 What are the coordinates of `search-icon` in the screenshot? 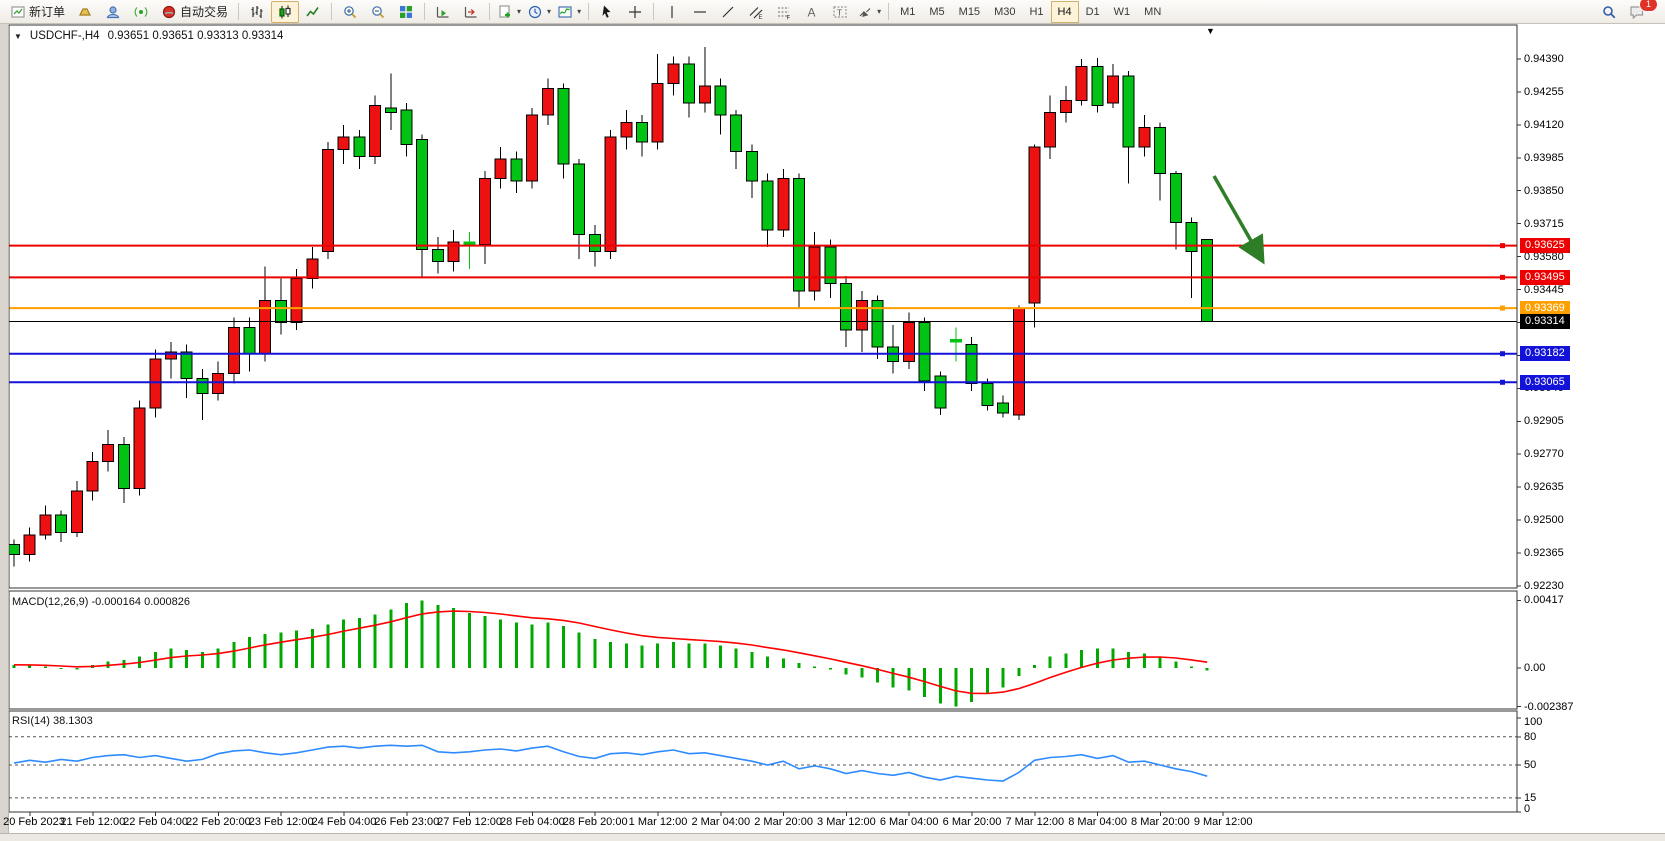 It's located at (1609, 11).